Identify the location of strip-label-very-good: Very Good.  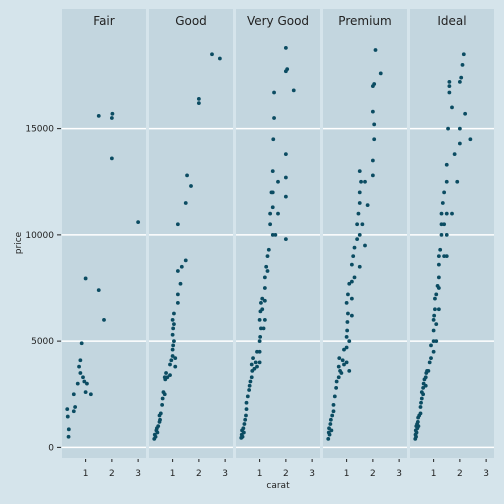
(278, 21).